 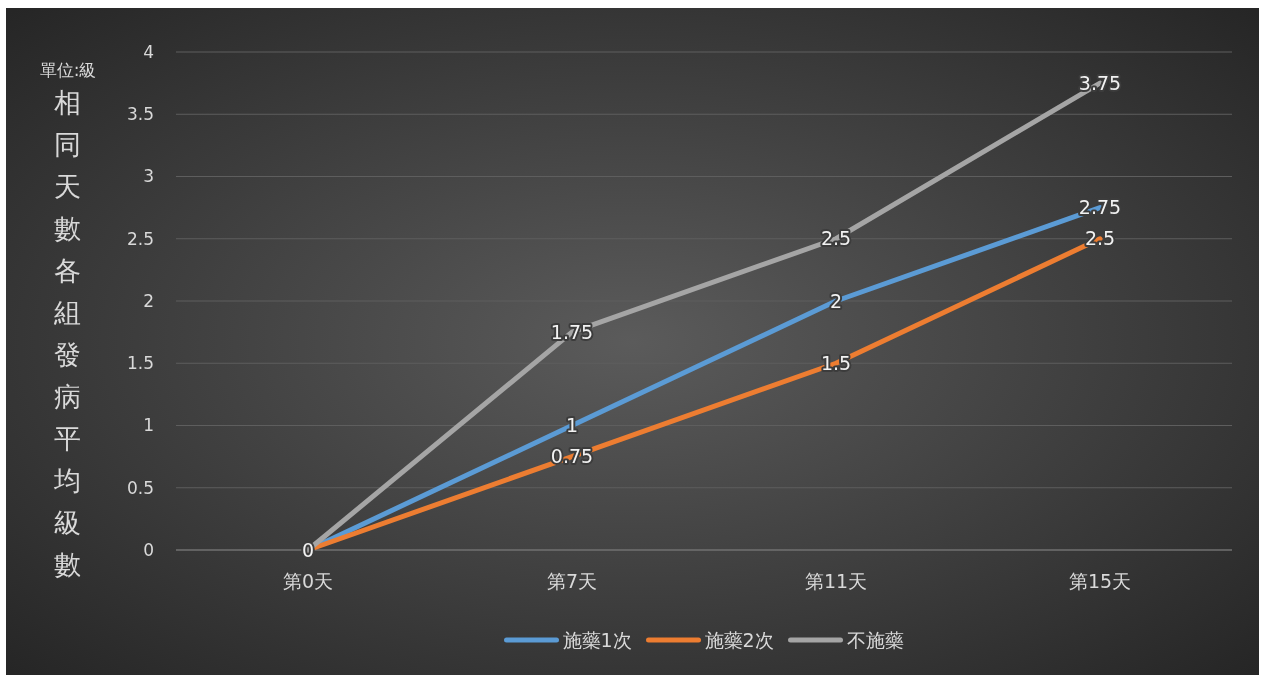 What do you see at coordinates (140, 114) in the screenshot?
I see `y-tick-label: 3.5` at bounding box center [140, 114].